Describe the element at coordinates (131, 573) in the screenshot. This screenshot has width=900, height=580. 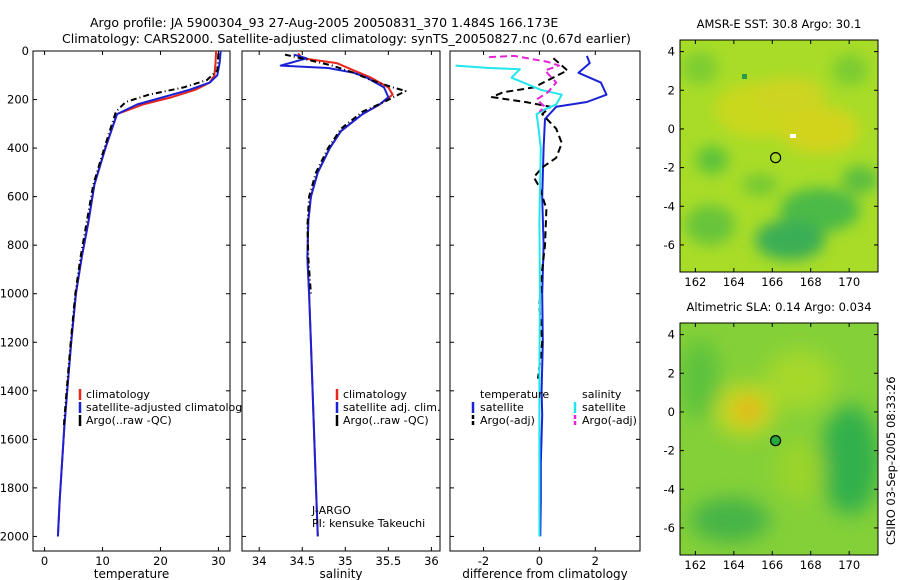
I see `x-axis-label: temperature` at that location.